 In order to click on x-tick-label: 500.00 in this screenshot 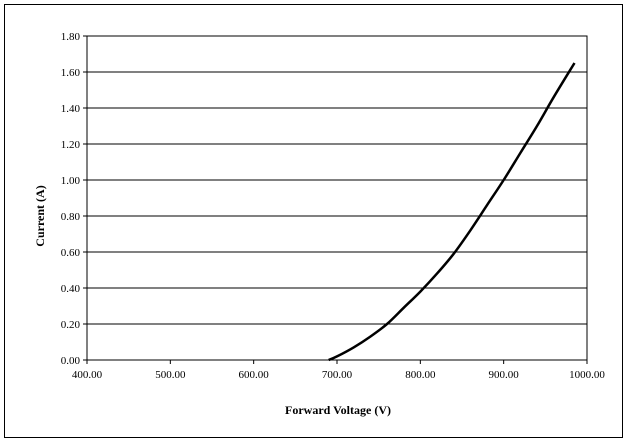, I will do `click(170, 375)`.